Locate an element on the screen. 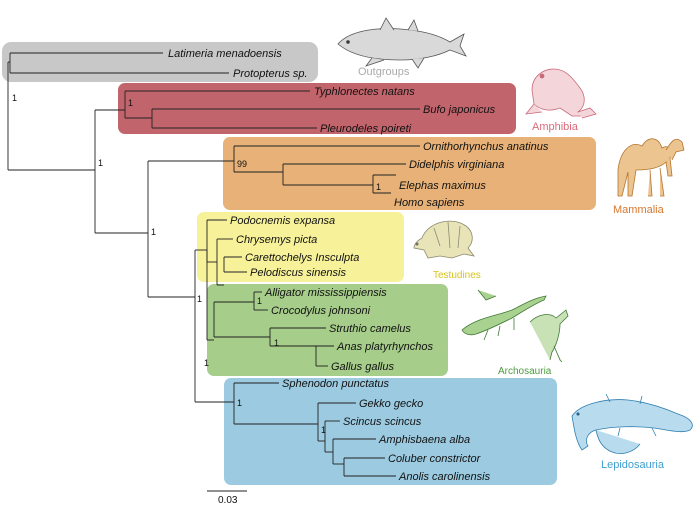 The image size is (700, 505). support-value-archosauria: 1 is located at coordinates (206, 363).